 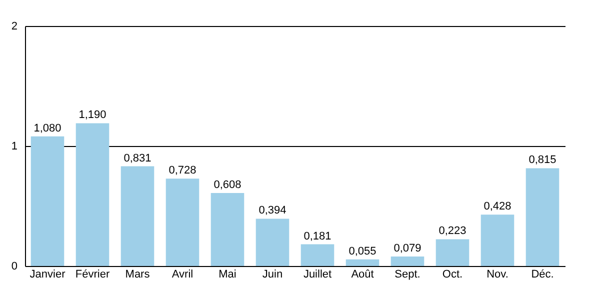 I want to click on data-label: 0,608, so click(x=228, y=185).